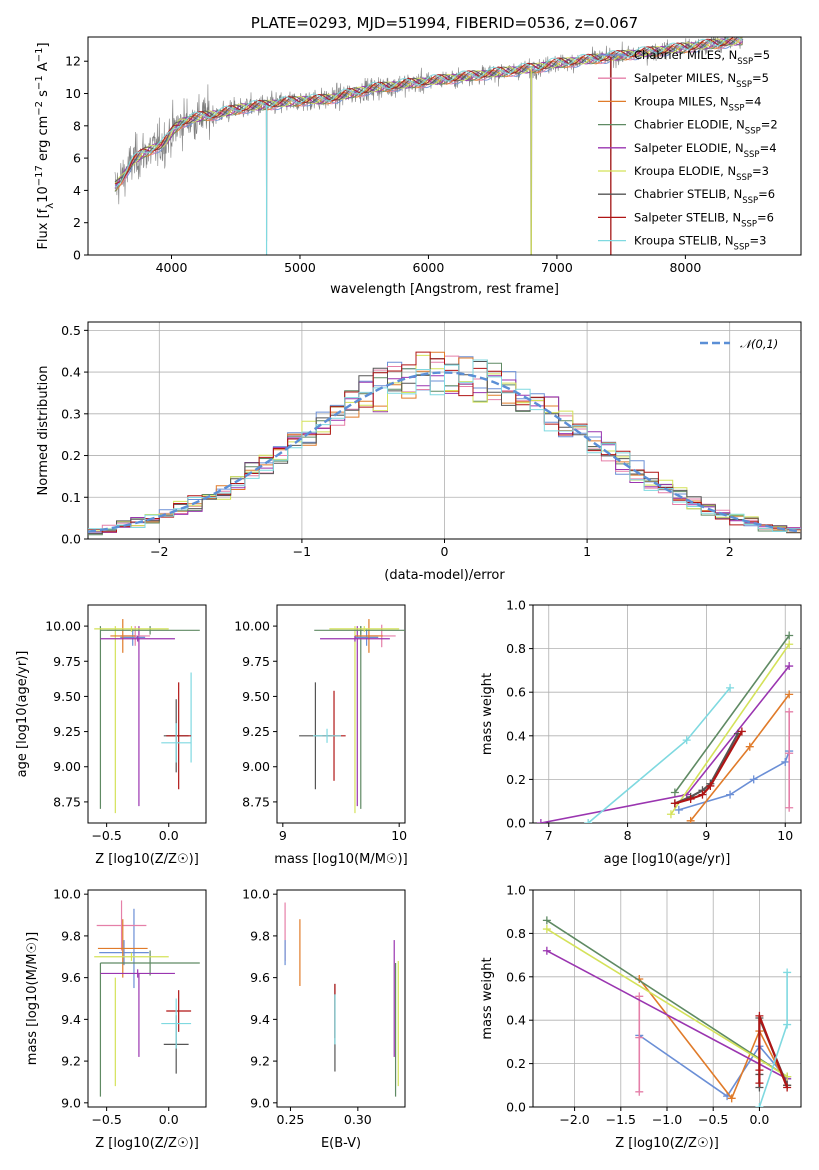 This screenshot has height=1170, width=819. I want to click on x-tick-label: 0.30, so click(358, 1119).